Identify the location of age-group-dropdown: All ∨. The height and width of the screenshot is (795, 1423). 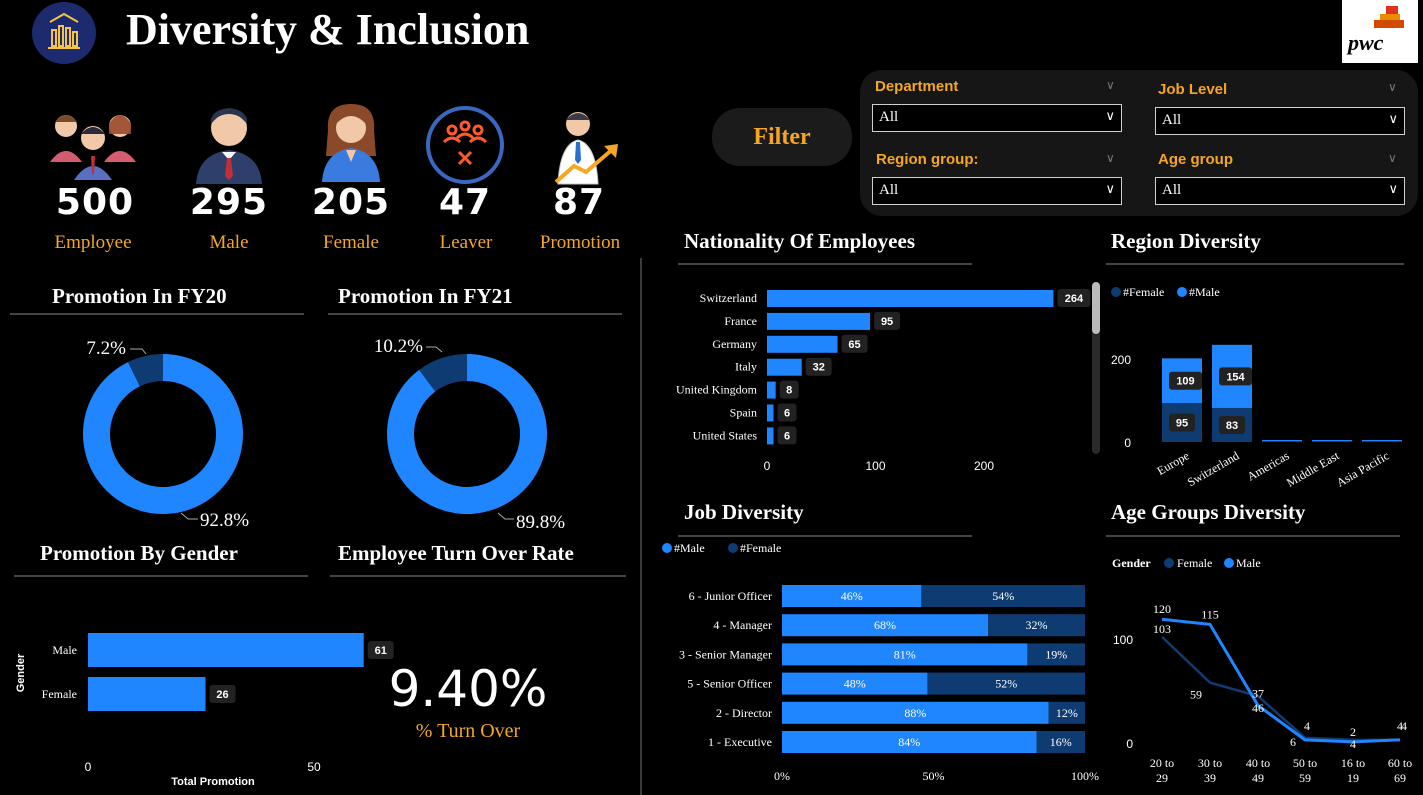
(1280, 191).